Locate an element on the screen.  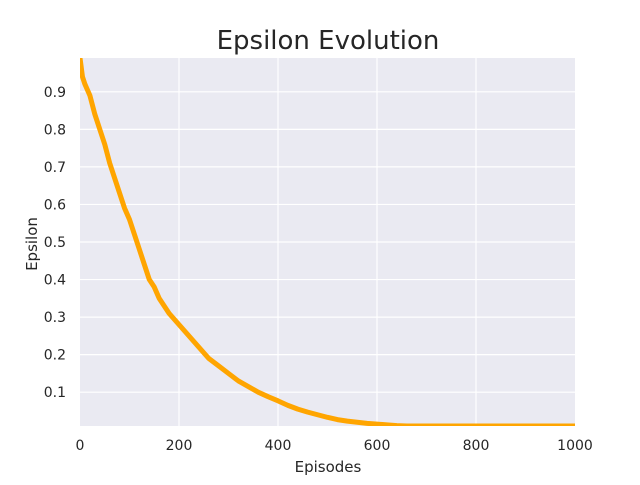
y-axis-label: Epsilon is located at coordinates (32, 244).